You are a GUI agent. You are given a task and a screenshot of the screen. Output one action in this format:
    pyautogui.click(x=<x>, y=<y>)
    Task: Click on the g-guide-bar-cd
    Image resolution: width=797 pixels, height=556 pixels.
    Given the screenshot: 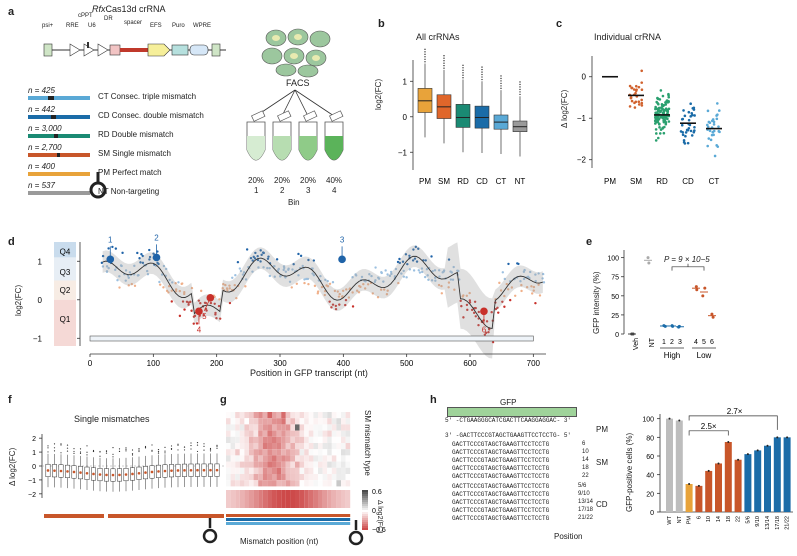 What is the action you would take?
    pyautogui.click(x=288, y=519)
    